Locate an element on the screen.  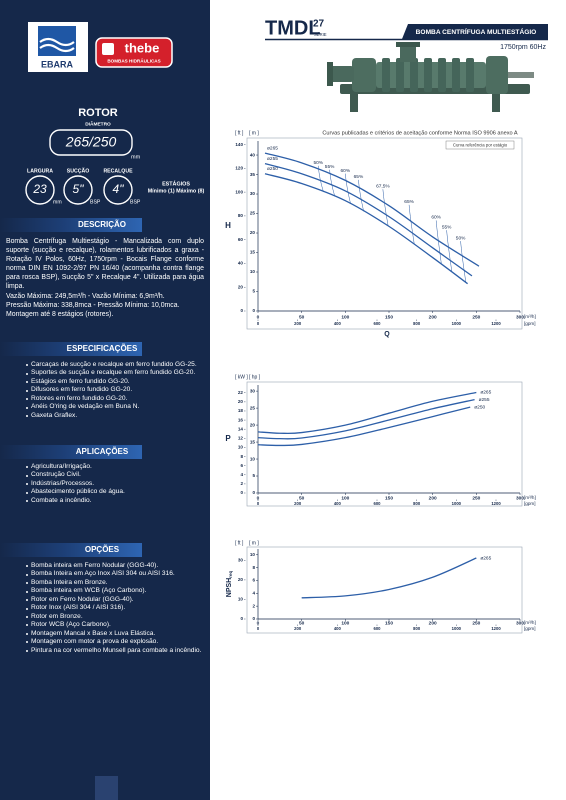
y-tick-label: 22 is located at coordinates (241, 392).